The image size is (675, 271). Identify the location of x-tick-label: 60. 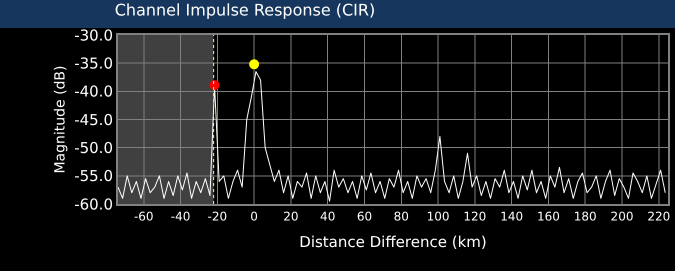
(364, 216).